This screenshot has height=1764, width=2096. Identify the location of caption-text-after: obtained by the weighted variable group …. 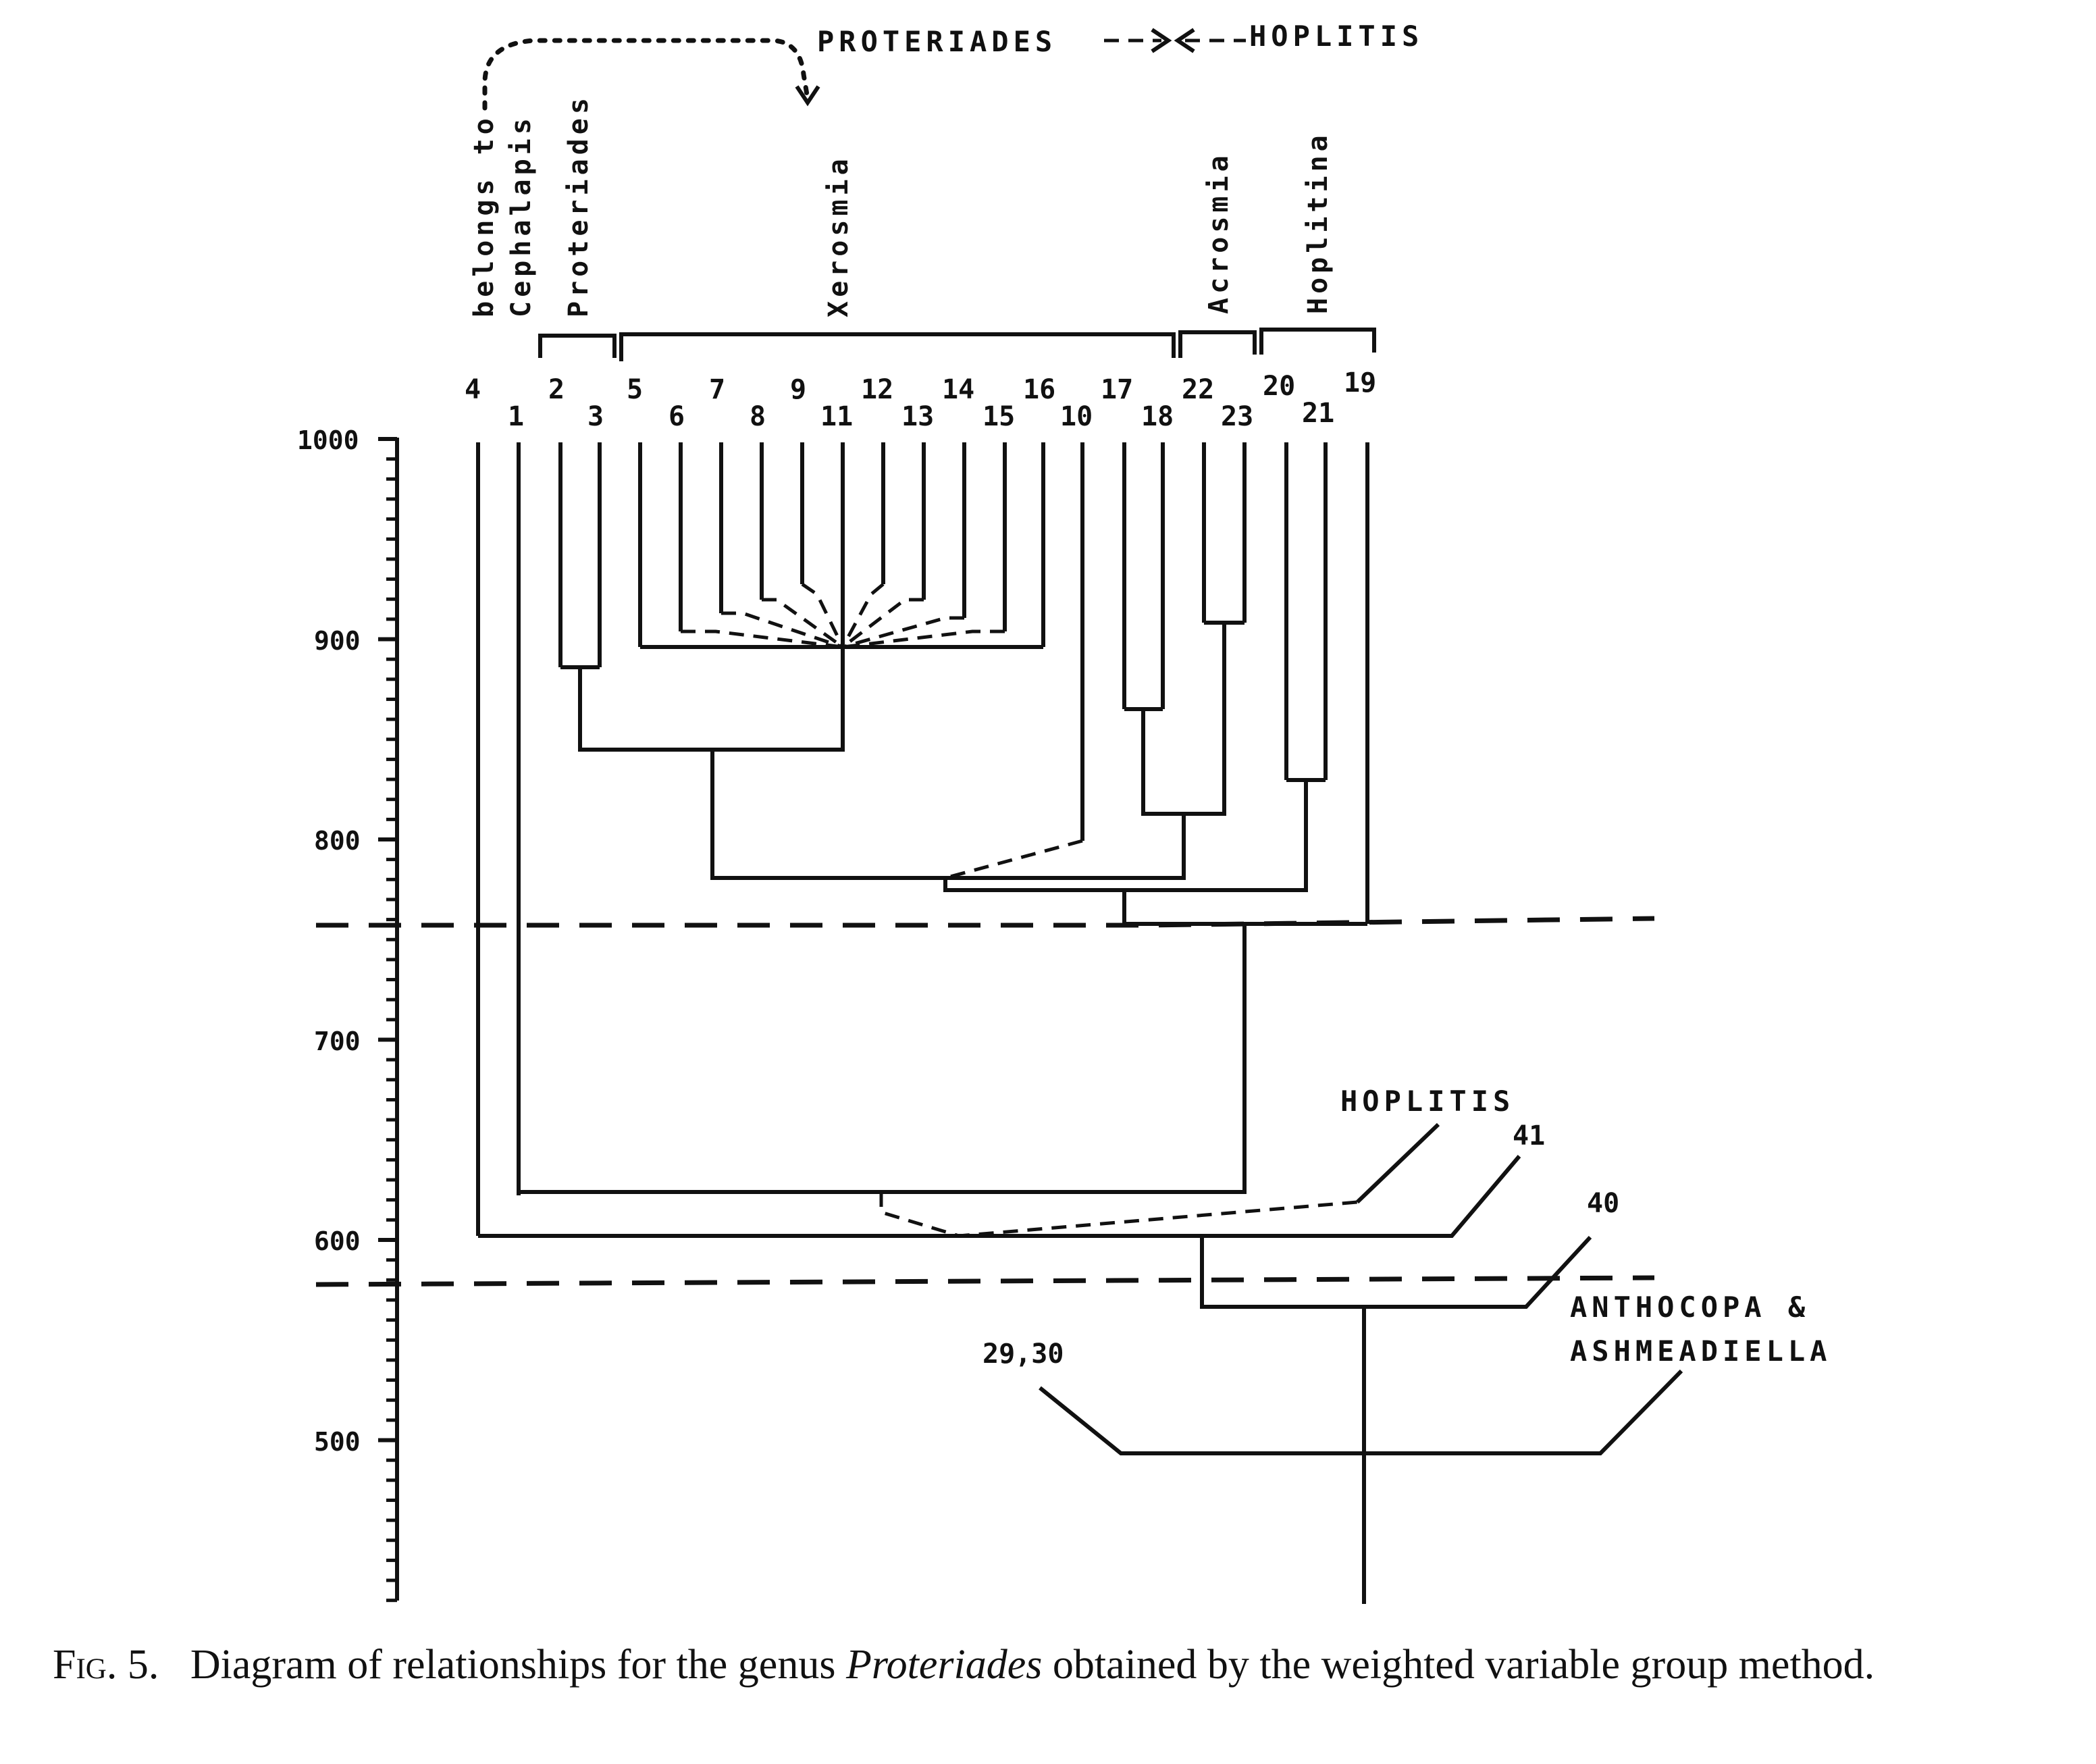
(1464, 1665).